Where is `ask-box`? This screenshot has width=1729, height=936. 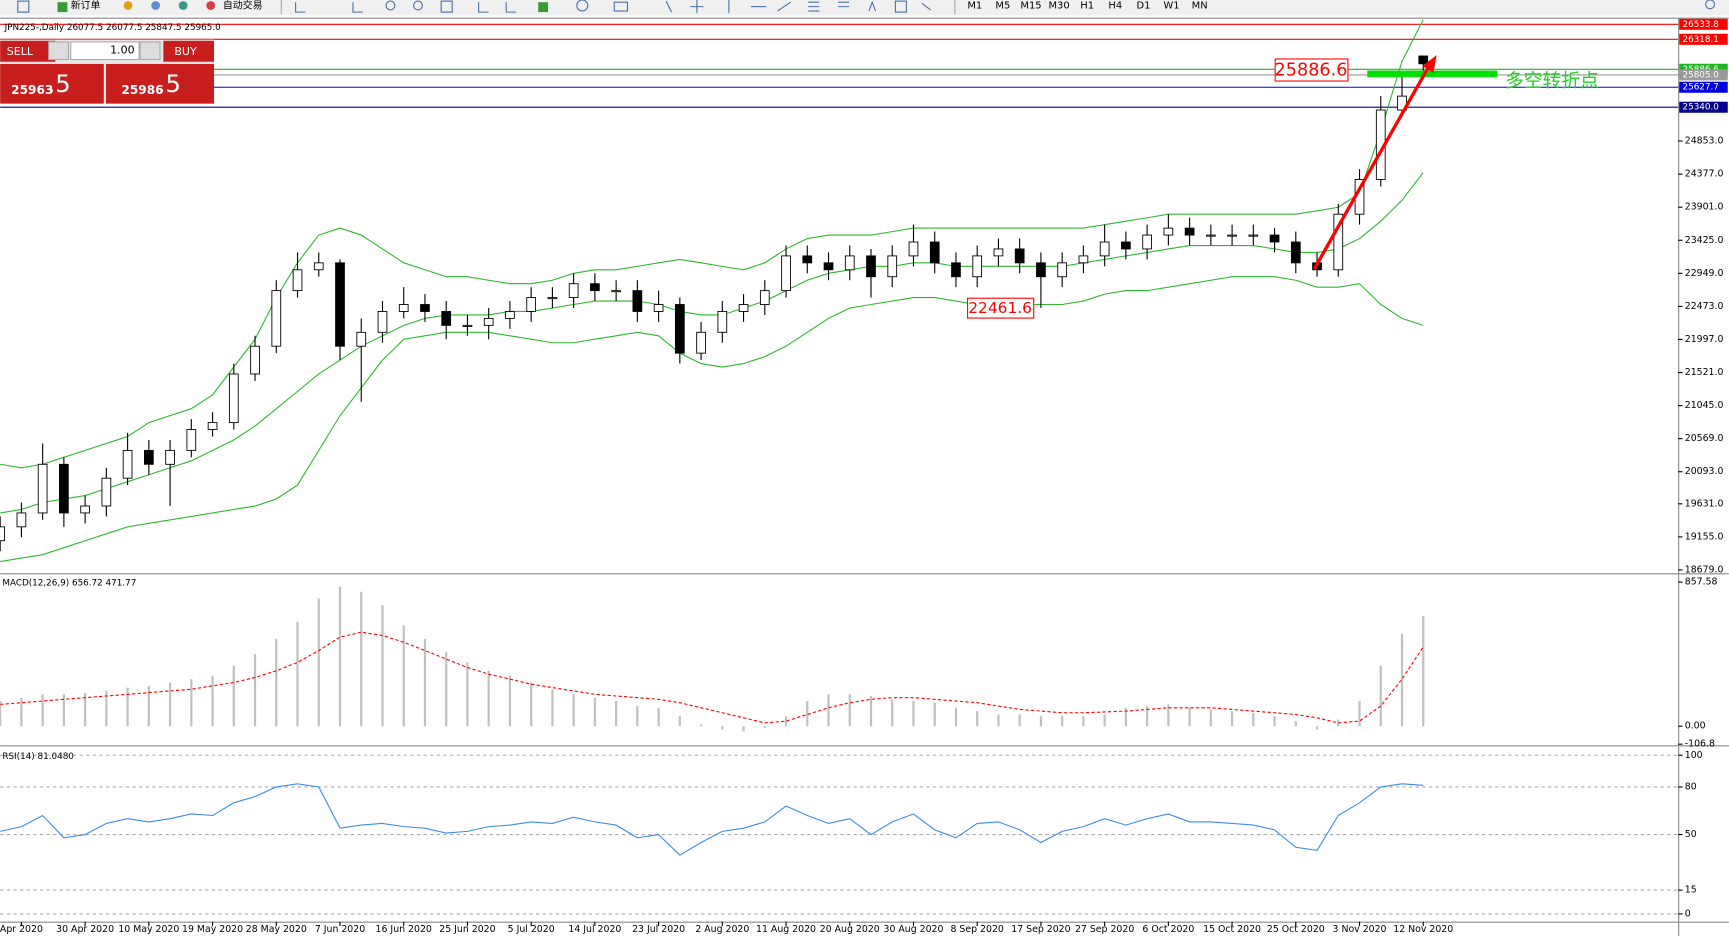
ask-box is located at coordinates (160, 83).